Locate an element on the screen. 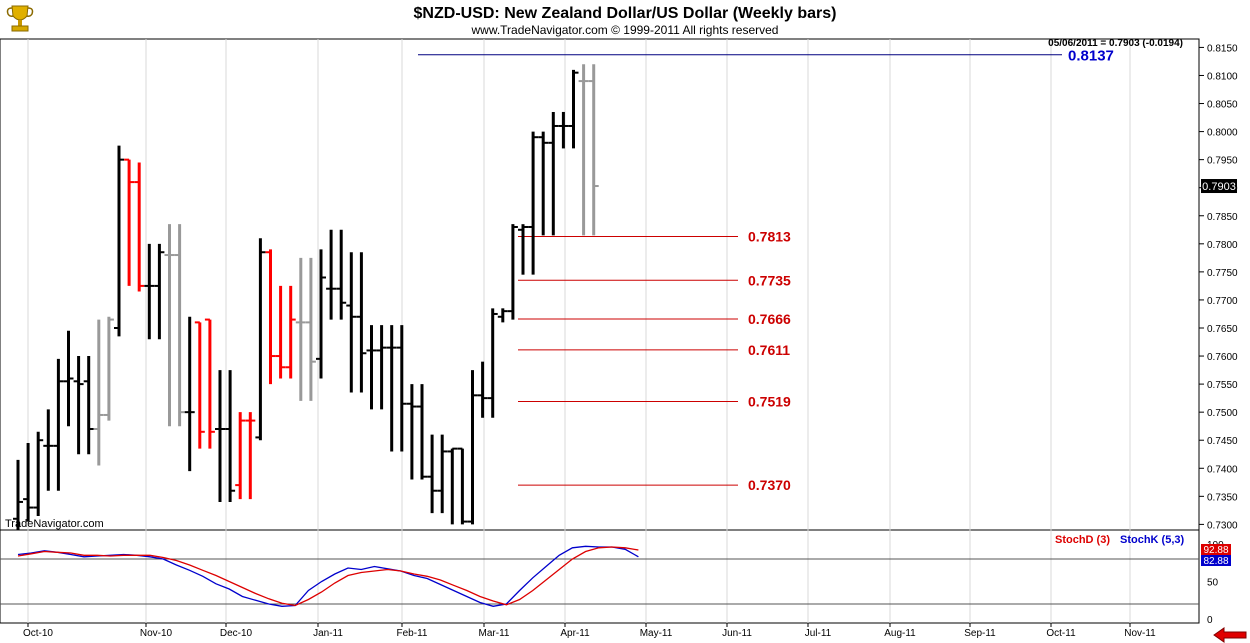  last-price-value: 0.7903 is located at coordinates (1219, 187).